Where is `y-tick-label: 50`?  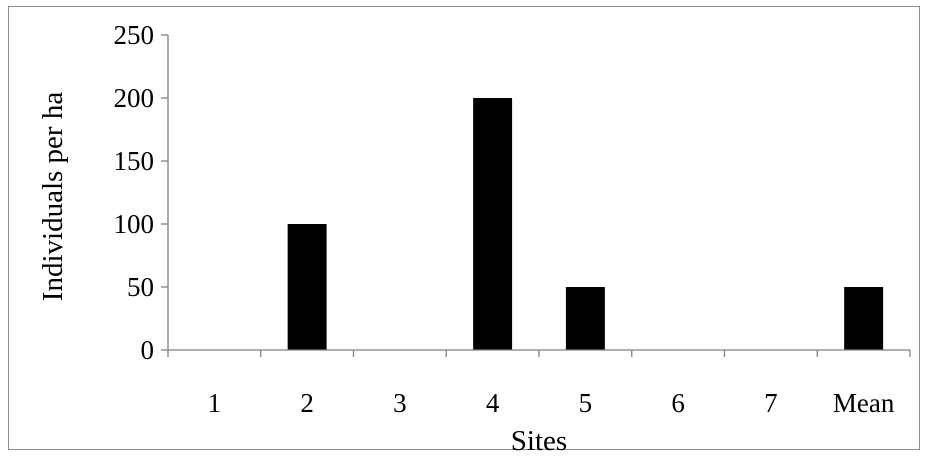
y-tick-label: 50 is located at coordinates (140, 287).